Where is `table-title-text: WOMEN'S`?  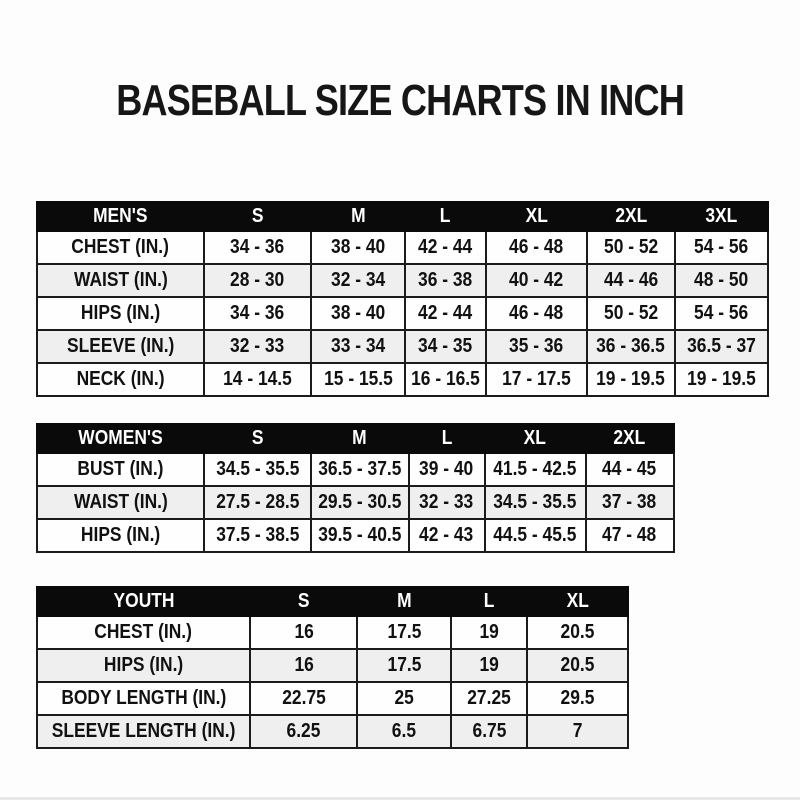 table-title-text: WOMEN'S is located at coordinates (120, 438).